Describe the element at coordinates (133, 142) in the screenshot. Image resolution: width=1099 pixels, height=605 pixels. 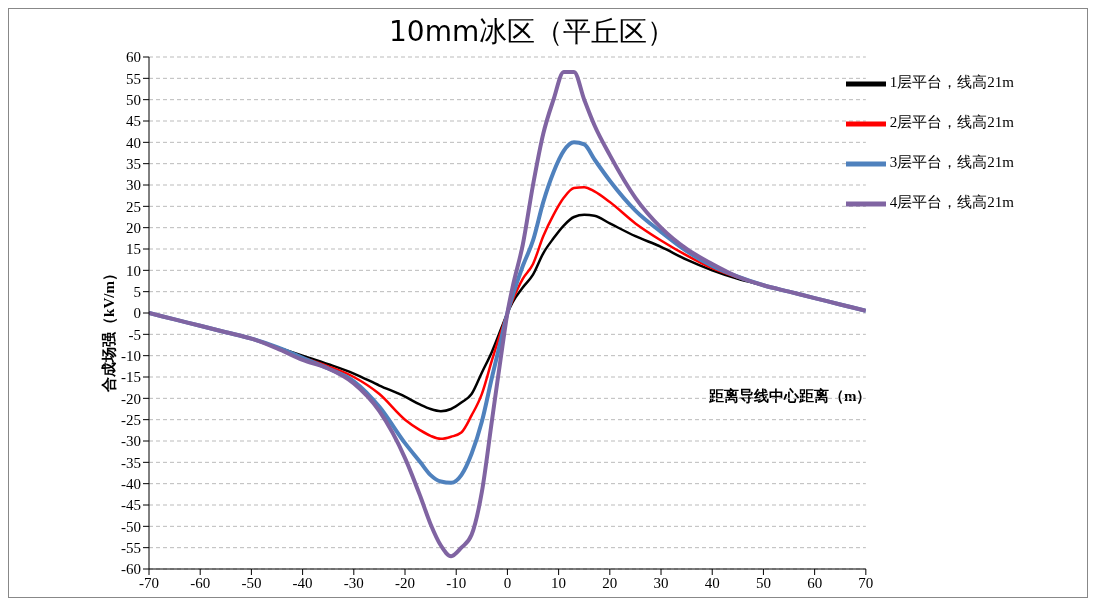
I see `y-tick-label: 40` at that location.